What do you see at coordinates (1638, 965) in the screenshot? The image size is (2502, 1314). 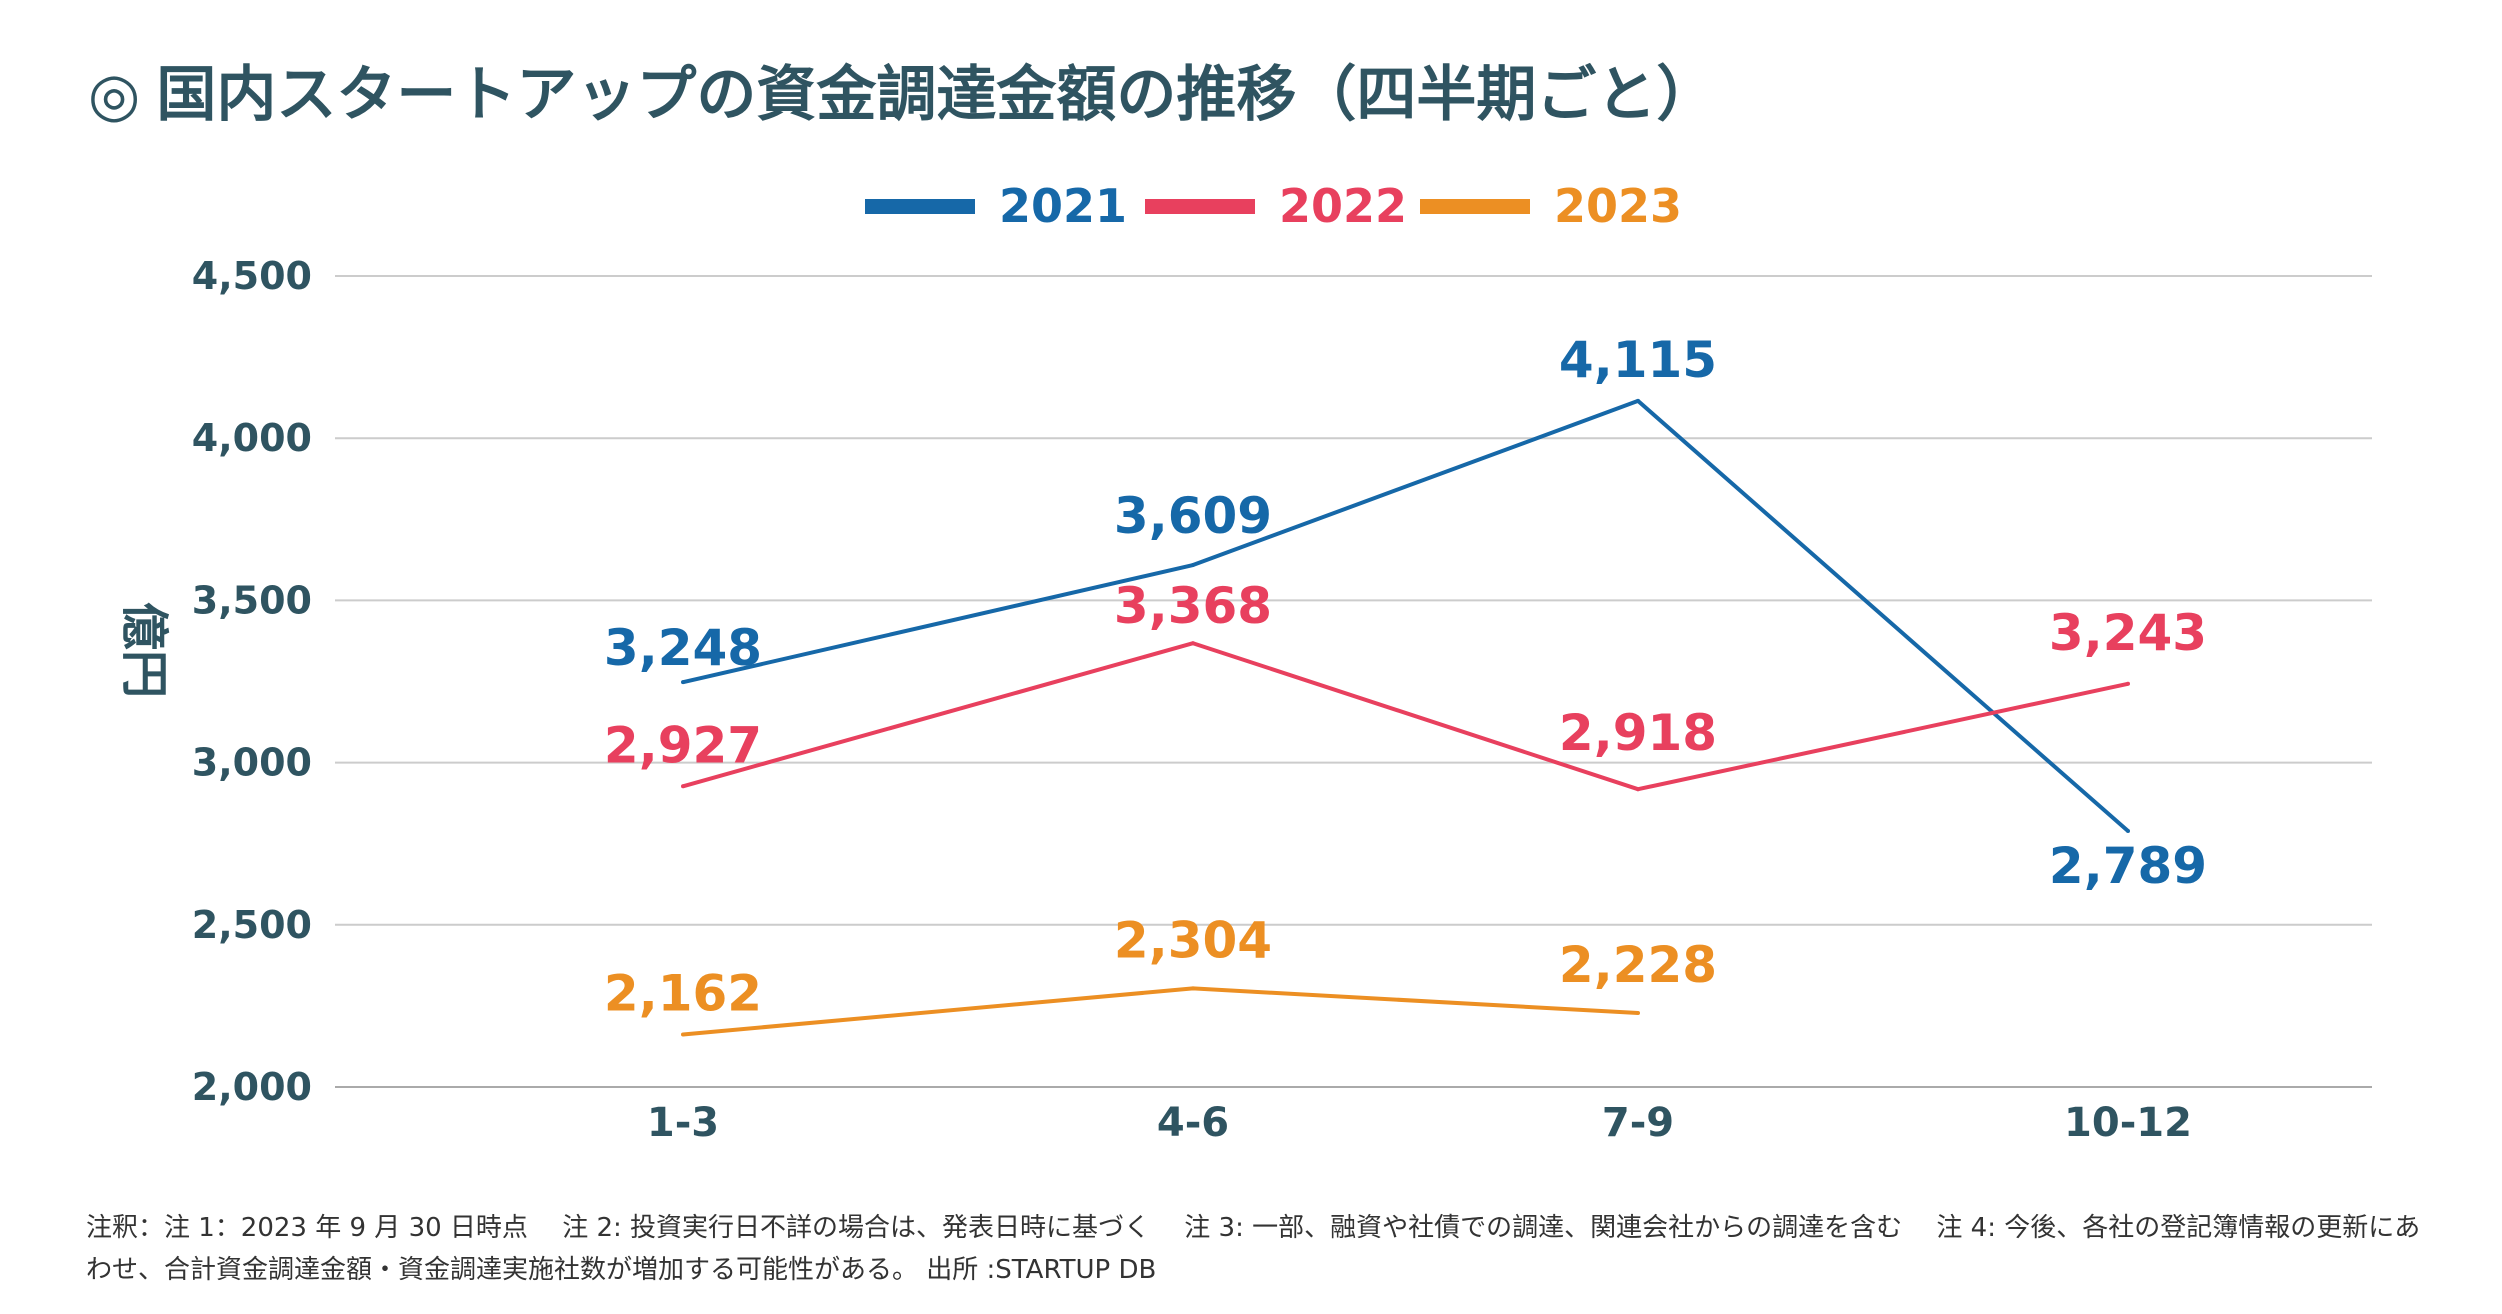 I see `data-label-2023: 2,228` at bounding box center [1638, 965].